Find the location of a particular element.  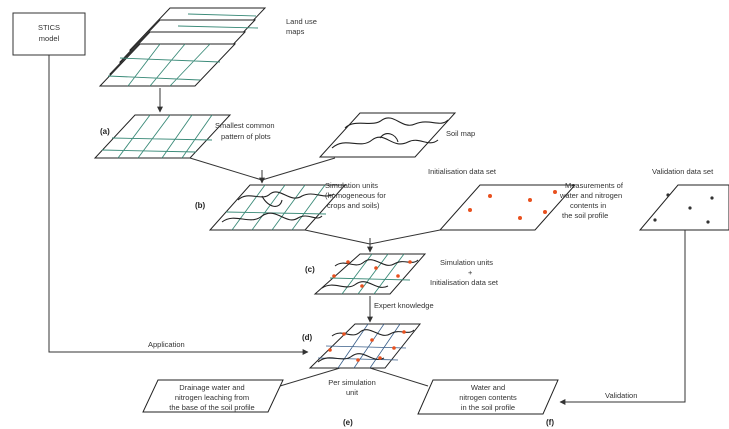

drainage-label-2: nitrogen leaching from is located at coordinates (212, 397).